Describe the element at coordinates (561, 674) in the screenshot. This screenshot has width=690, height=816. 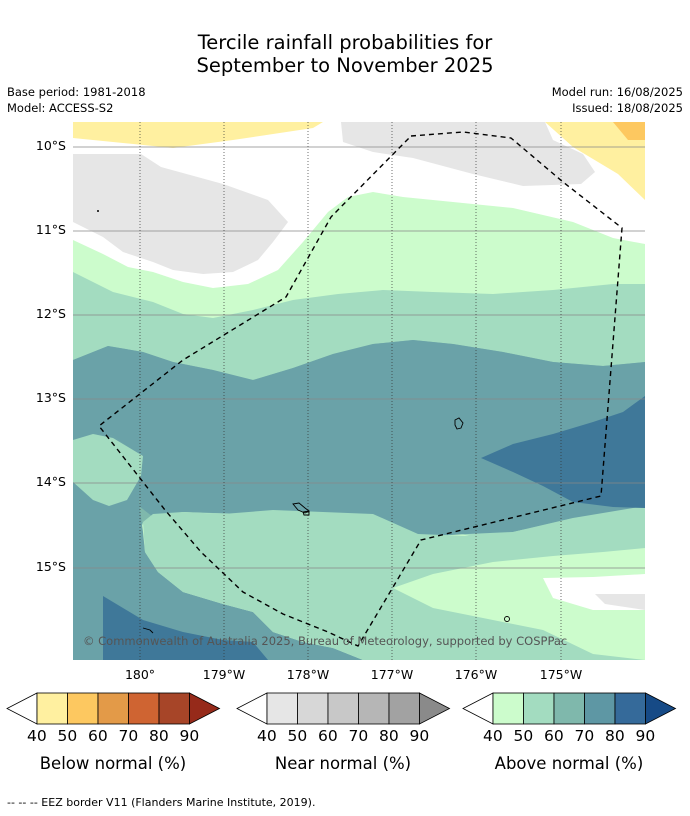
I see `lon-label-175w: 175°W` at that location.